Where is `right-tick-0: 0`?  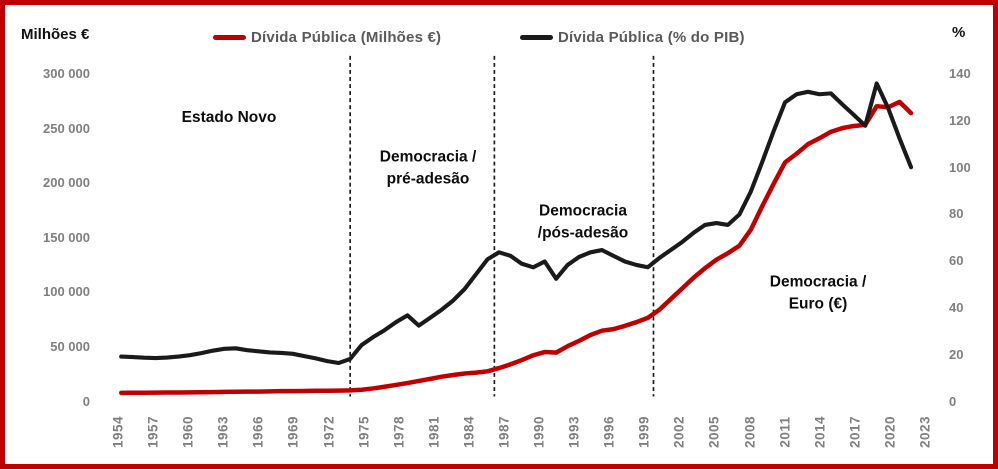
right-tick-0: 0 is located at coordinates (953, 401).